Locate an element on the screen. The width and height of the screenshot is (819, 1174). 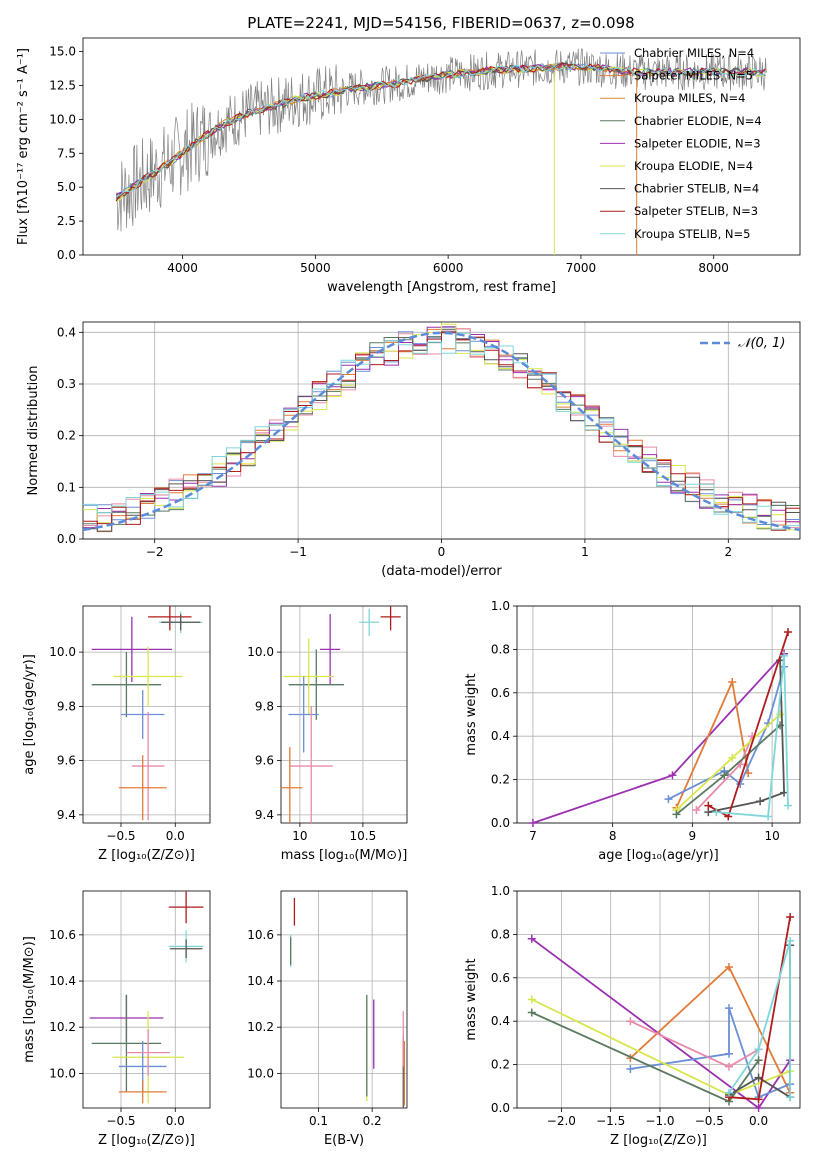
x-tick-label: −2 is located at coordinates (155, 552).